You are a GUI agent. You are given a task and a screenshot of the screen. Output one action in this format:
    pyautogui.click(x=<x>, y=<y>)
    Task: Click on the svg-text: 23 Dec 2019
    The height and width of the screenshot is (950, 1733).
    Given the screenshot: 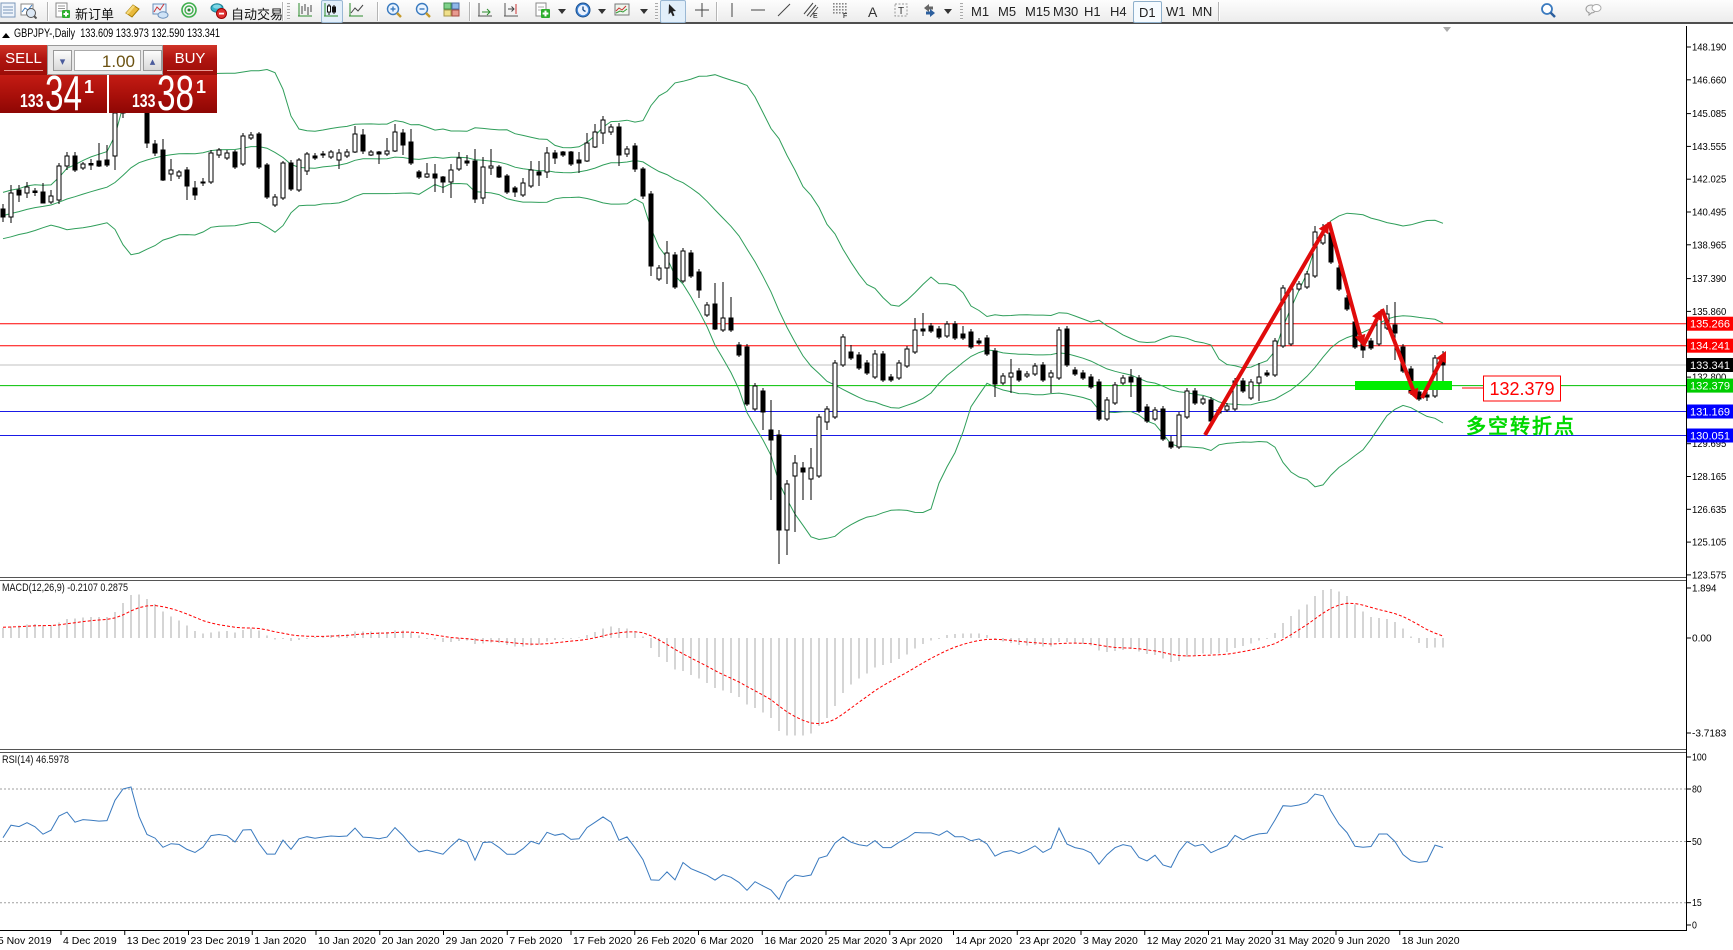 What is the action you would take?
    pyautogui.click(x=221, y=941)
    